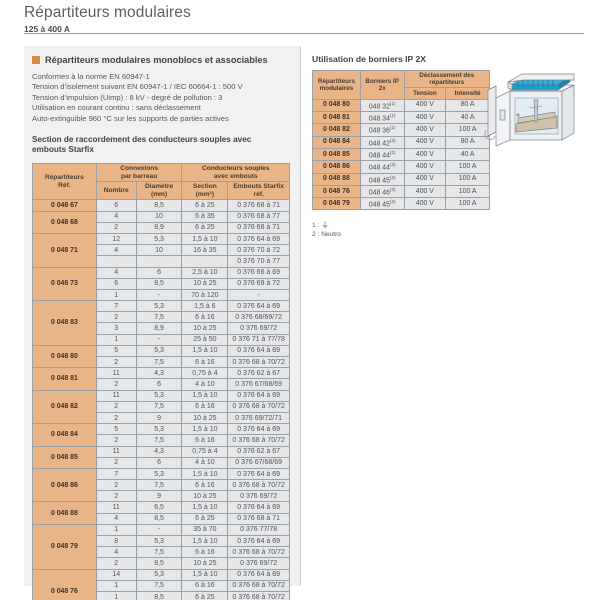 The image size is (600, 600). Describe the element at coordinates (64, 222) in the screenshot. I see `cell-repartiteur-ref: 0 048 68` at that location.